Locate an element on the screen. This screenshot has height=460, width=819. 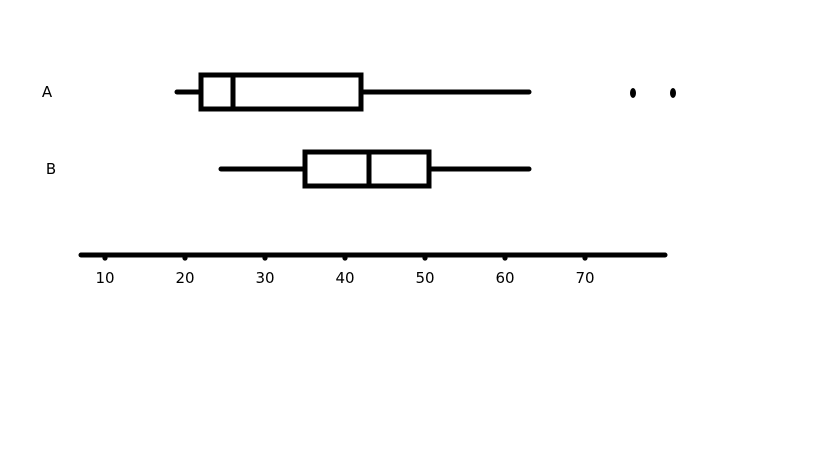
x-axis: 10 20 30 40 50 60 70 is located at coordinates (373, 269).